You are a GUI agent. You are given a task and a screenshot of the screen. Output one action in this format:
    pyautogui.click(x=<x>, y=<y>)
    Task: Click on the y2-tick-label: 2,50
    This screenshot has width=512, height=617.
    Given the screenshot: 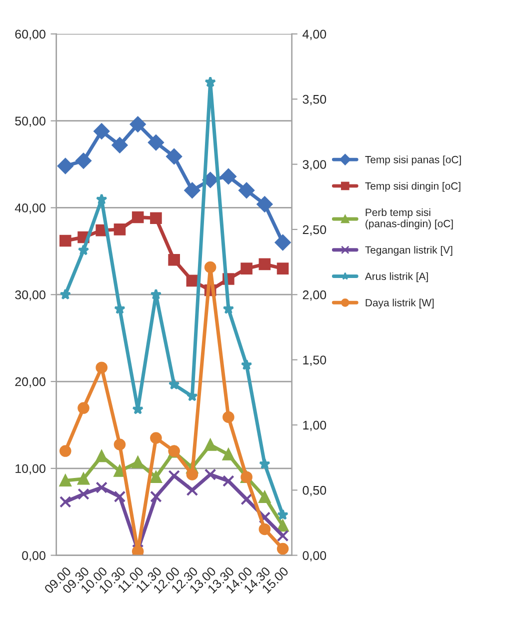 What is the action you would take?
    pyautogui.click(x=314, y=230)
    